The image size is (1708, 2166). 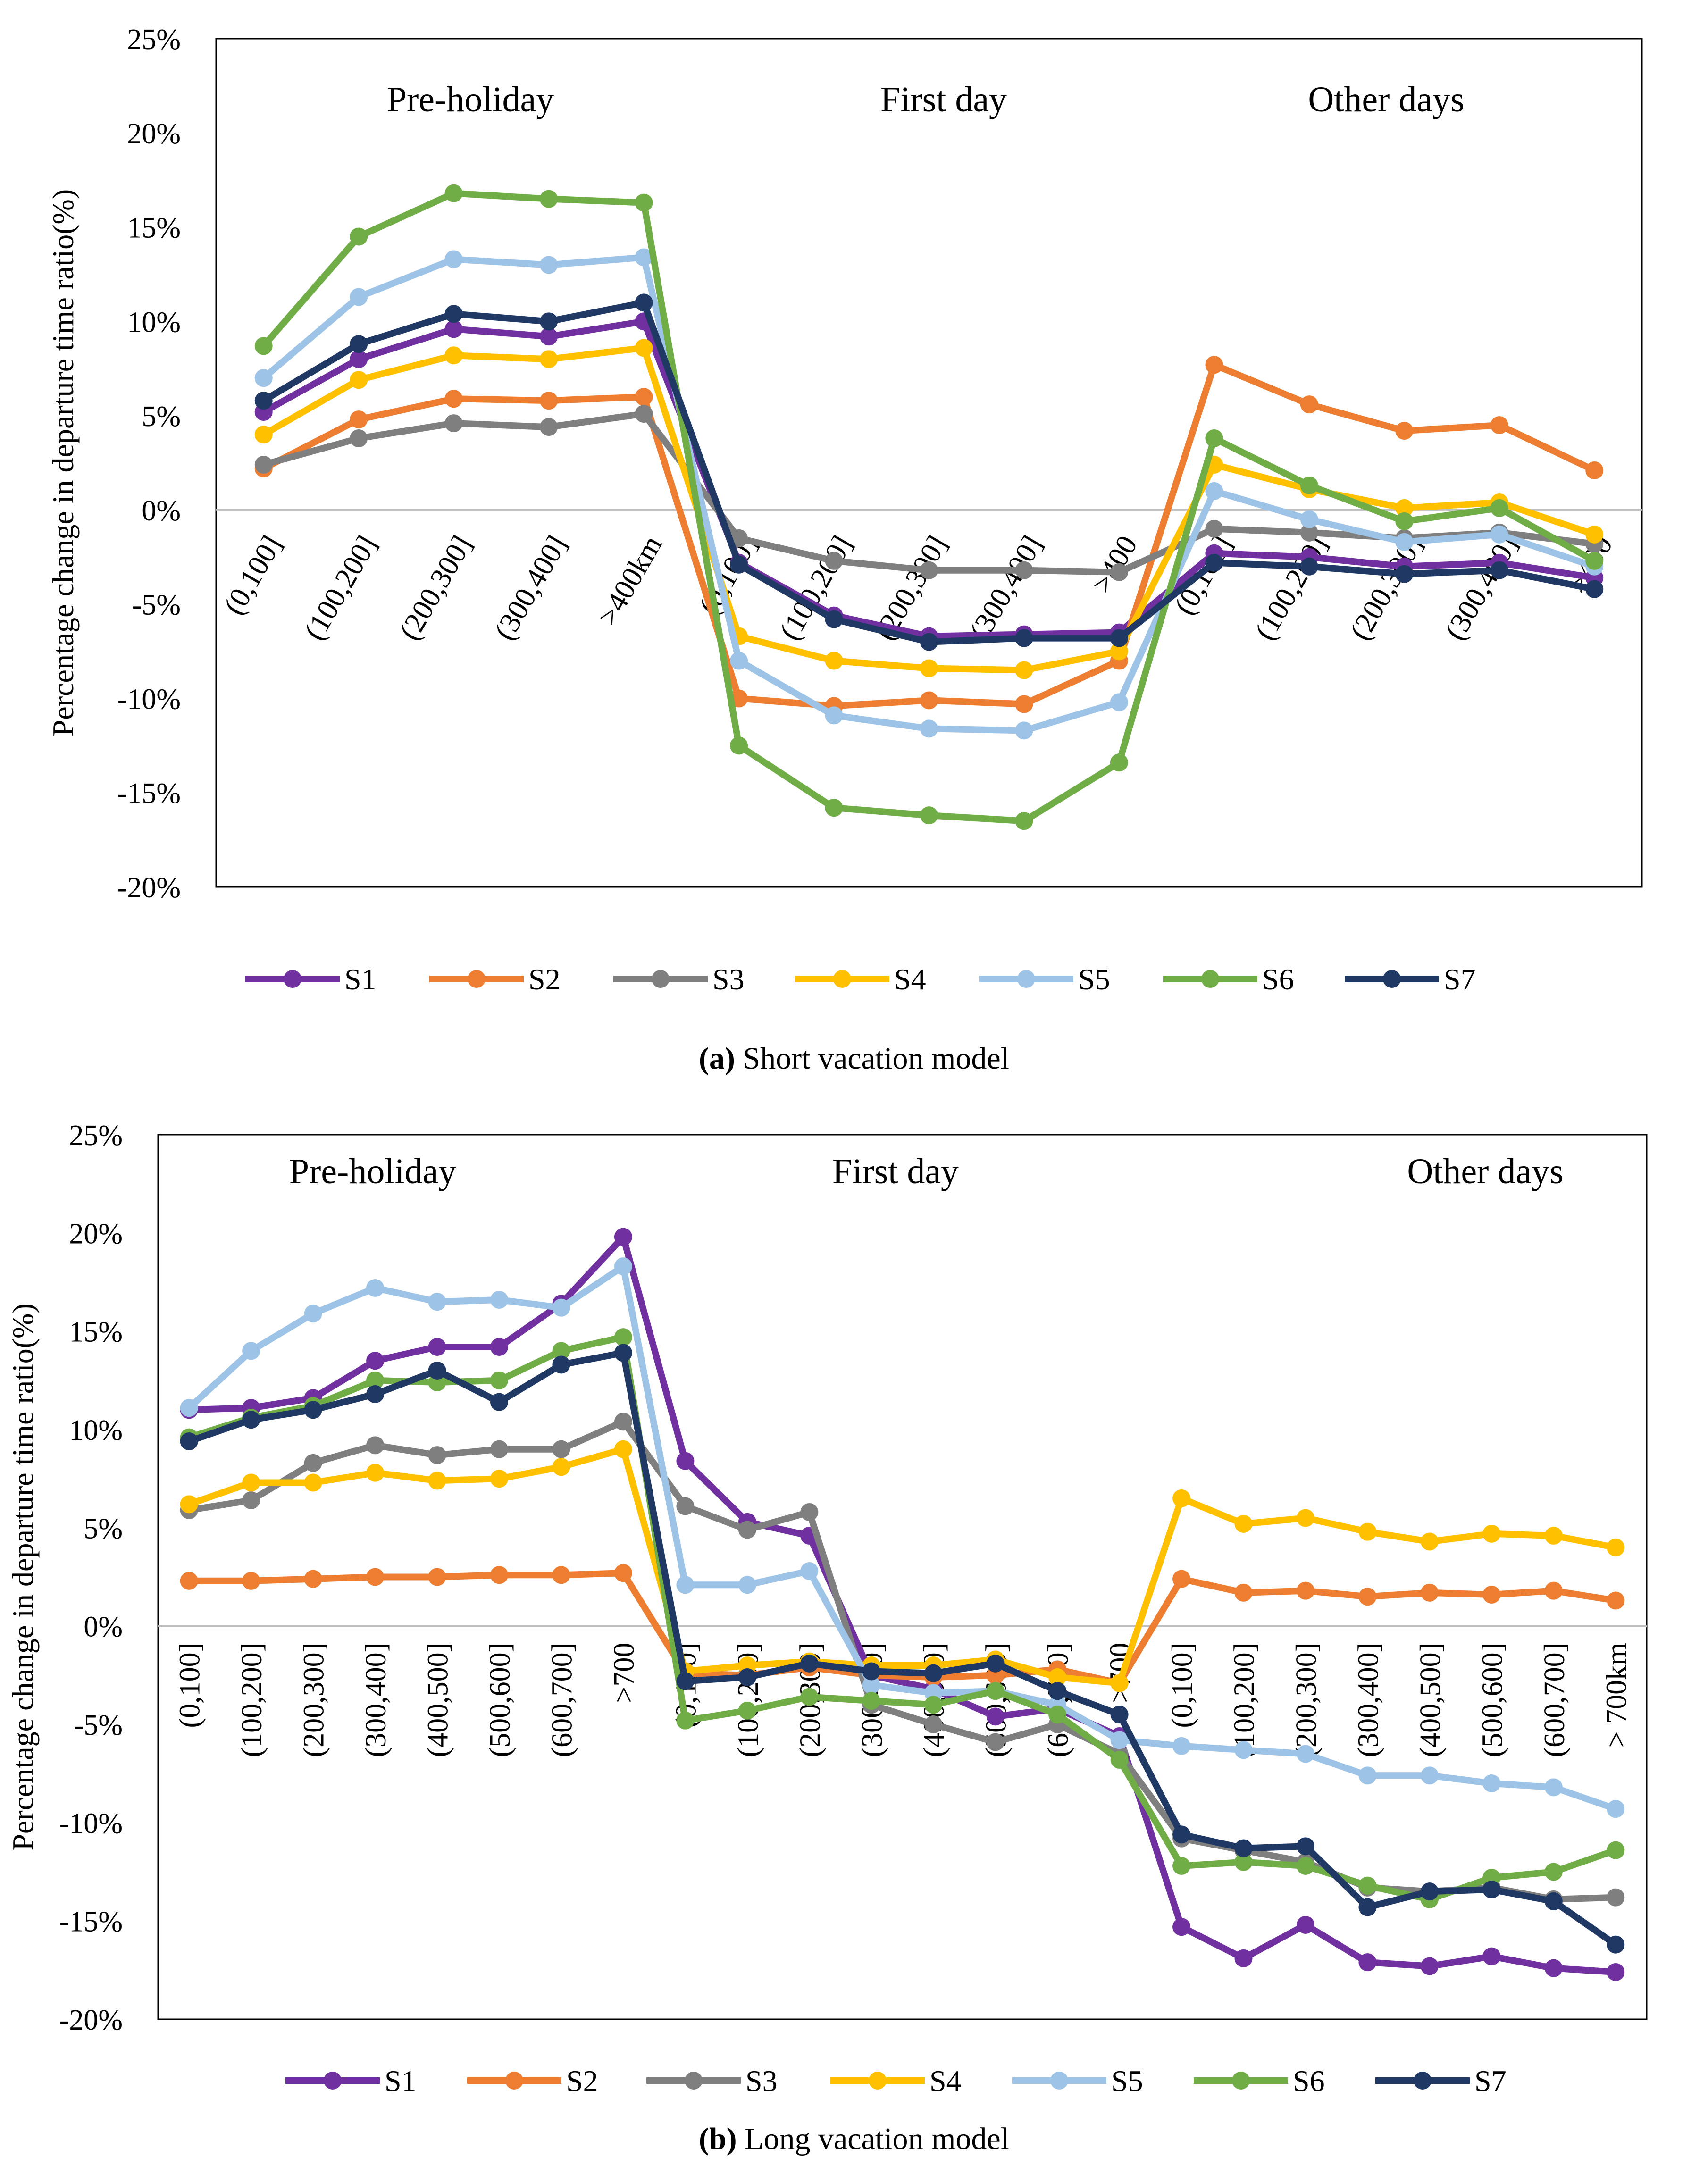 I want to click on x-tick-label: (300,400], so click(x=1005, y=587).